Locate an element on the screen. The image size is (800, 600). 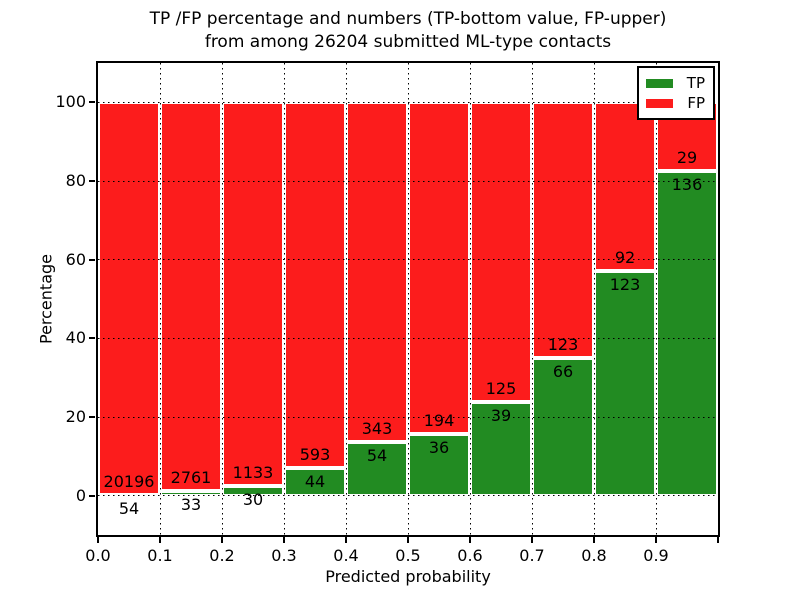
tp-count-label-4: 54 is located at coordinates (377, 456).